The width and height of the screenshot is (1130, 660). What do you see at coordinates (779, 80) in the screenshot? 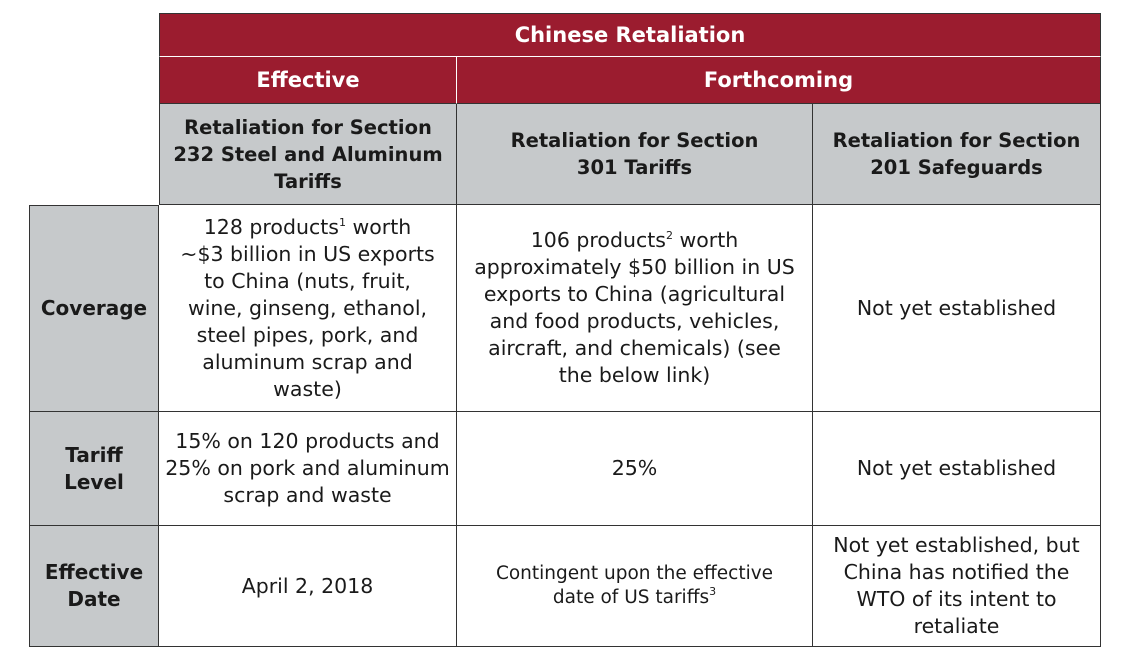
I see `group-header-forthcoming: Forthcoming` at bounding box center [779, 80].